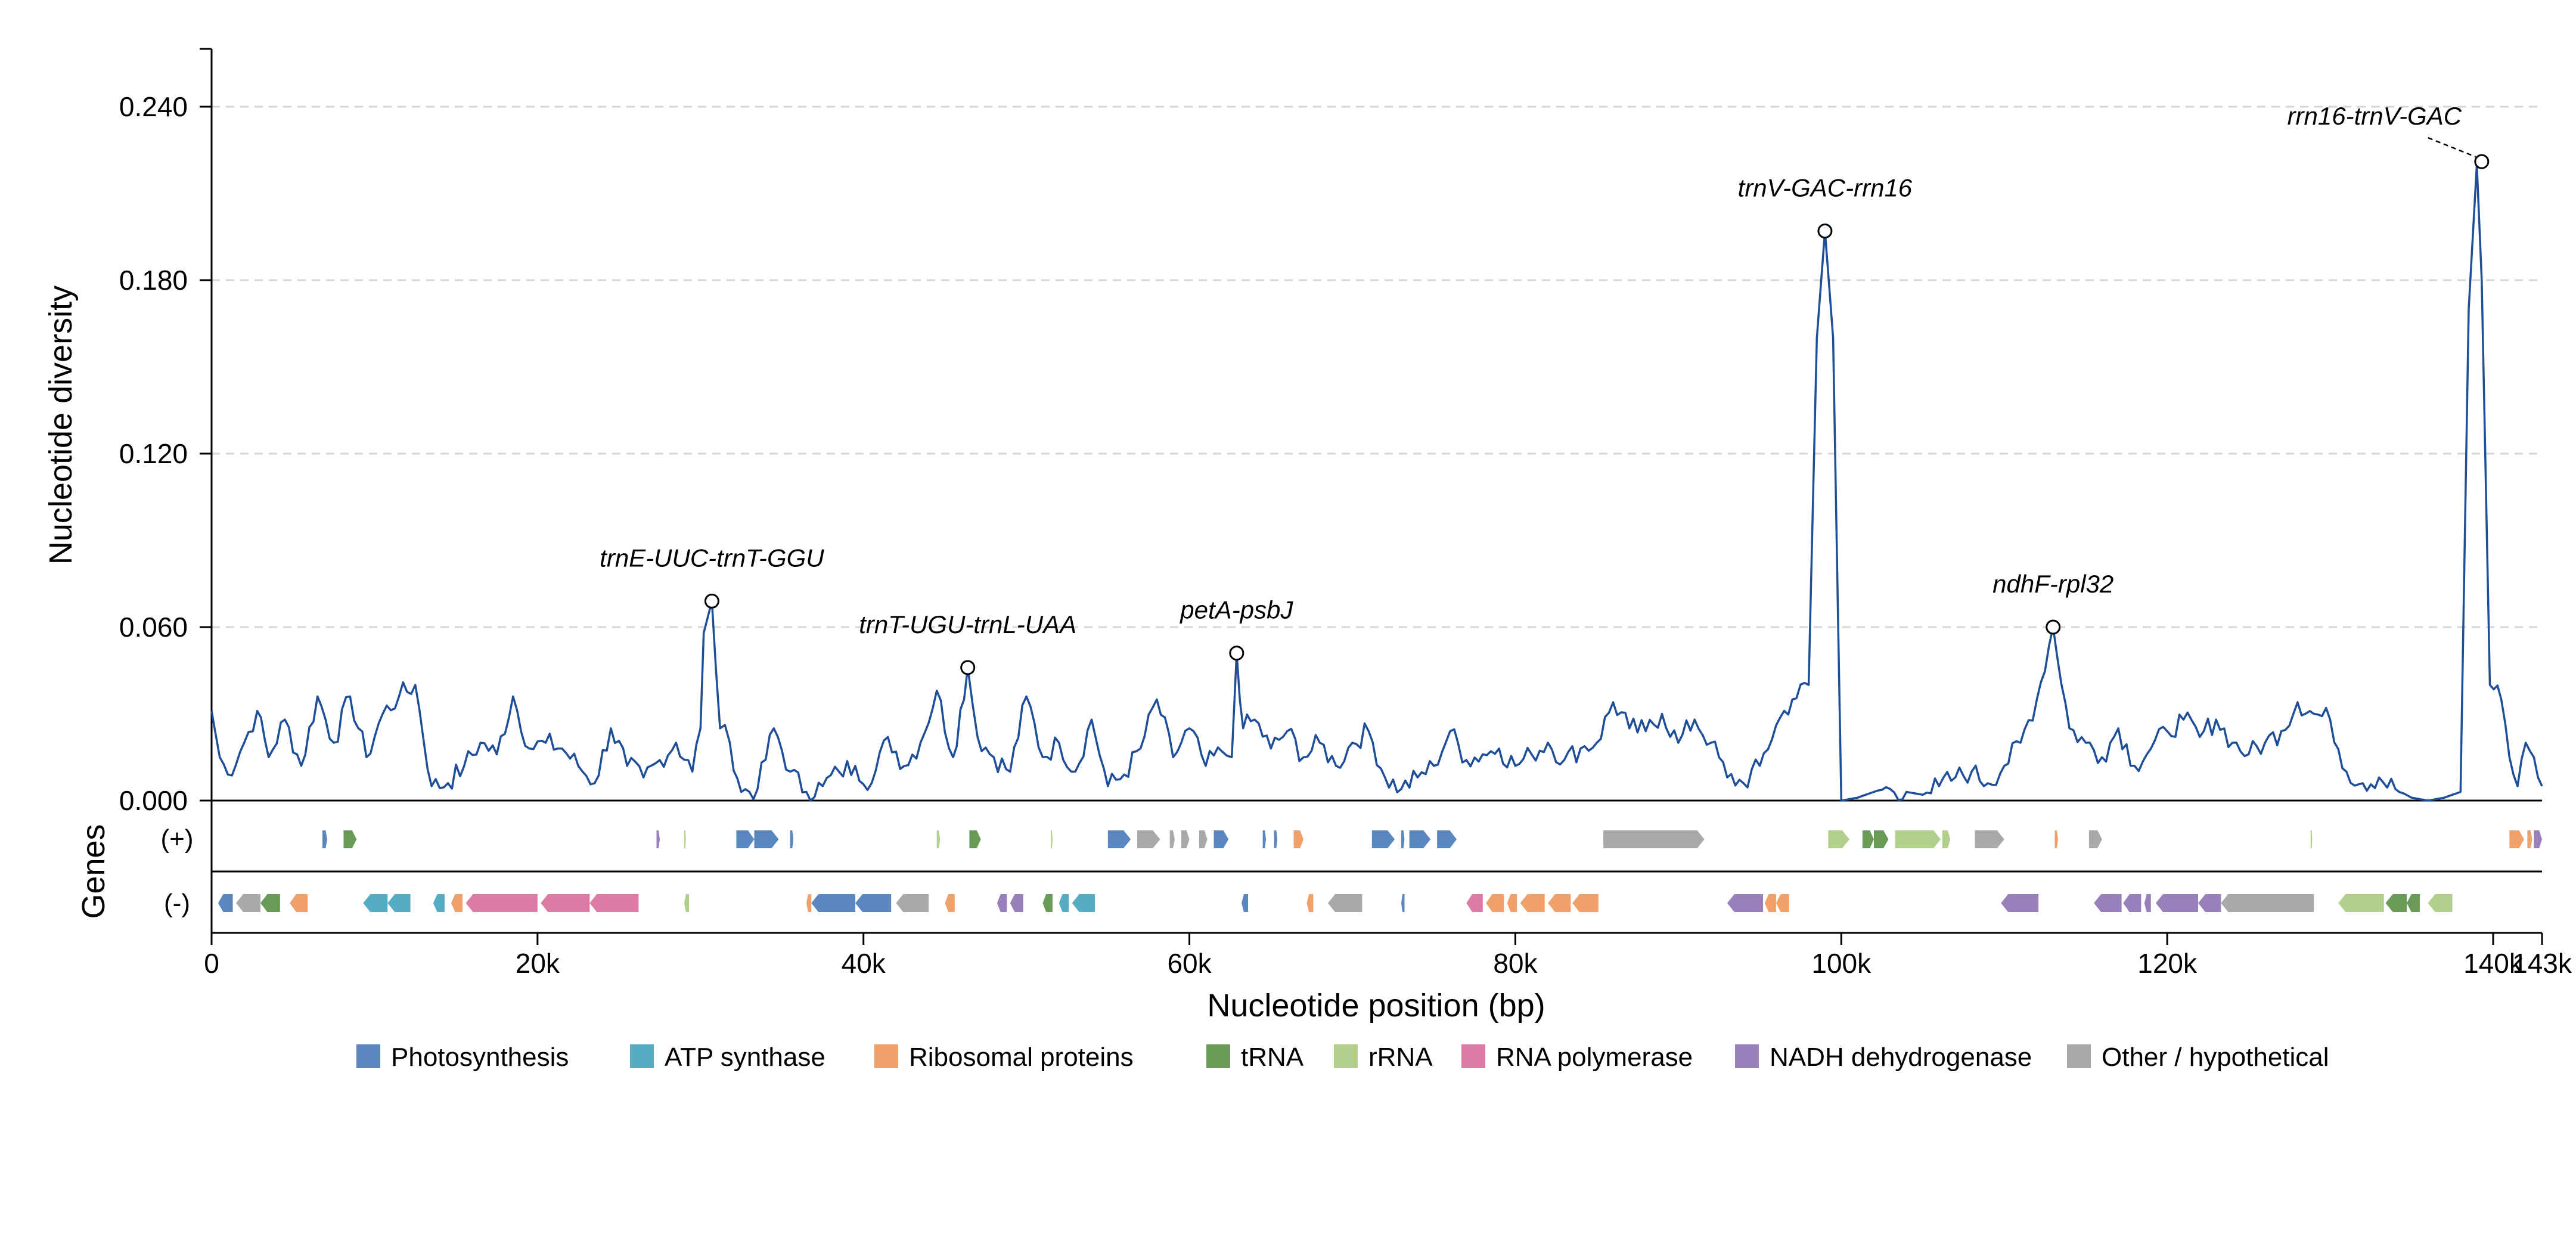 Image resolution: width=2576 pixels, height=1253 pixels. What do you see at coordinates (2375, 116) in the screenshot?
I see `peak-annotation-label: rrn16-trnV-GAC` at bounding box center [2375, 116].